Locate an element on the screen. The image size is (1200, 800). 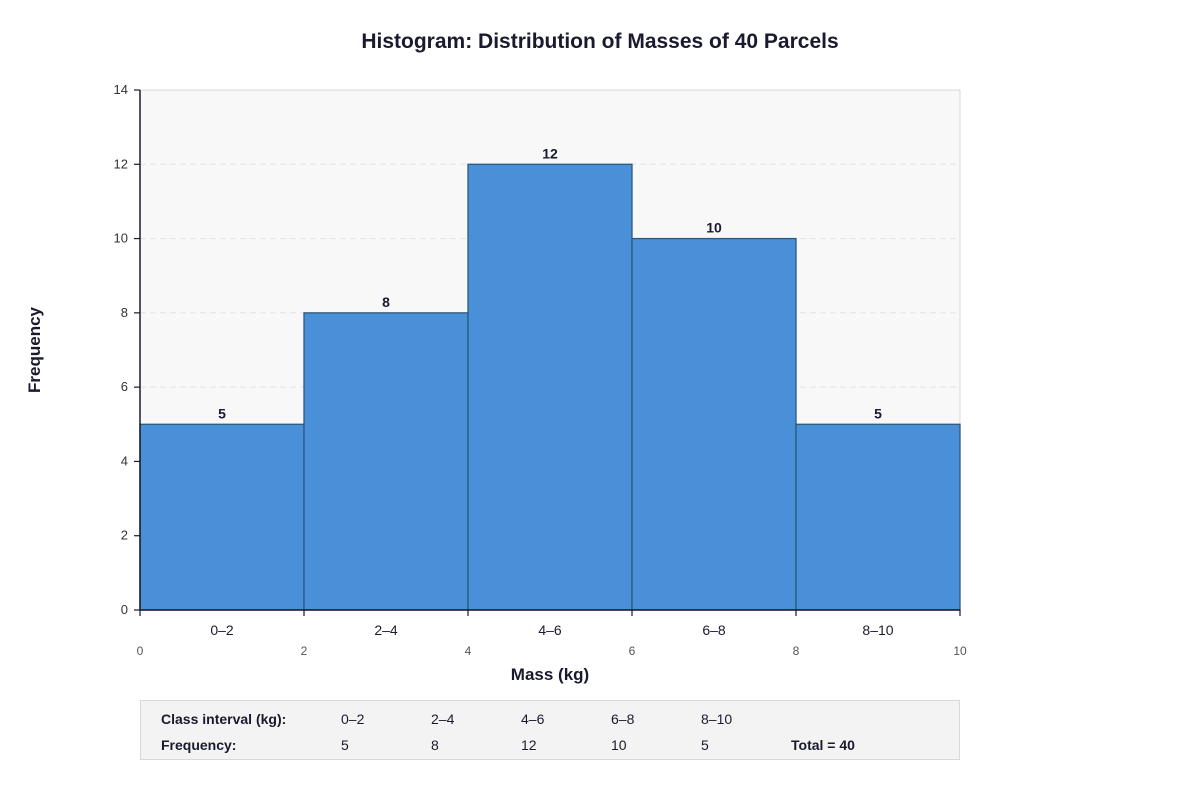
table-frequency-cell: 10 is located at coordinates (619, 745).